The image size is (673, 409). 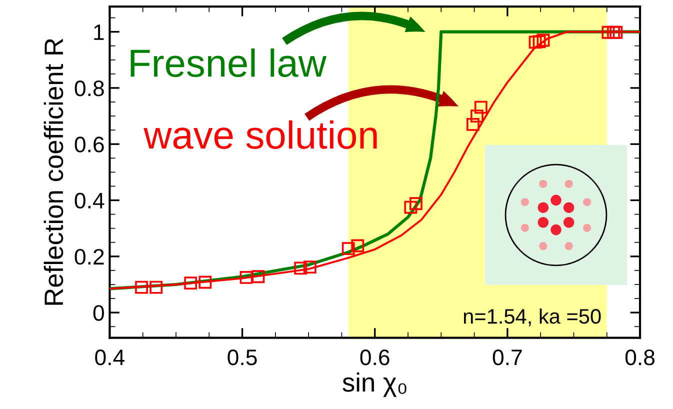 What do you see at coordinates (89, 88) in the screenshot?
I see `y-tick-label: 0.8` at bounding box center [89, 88].